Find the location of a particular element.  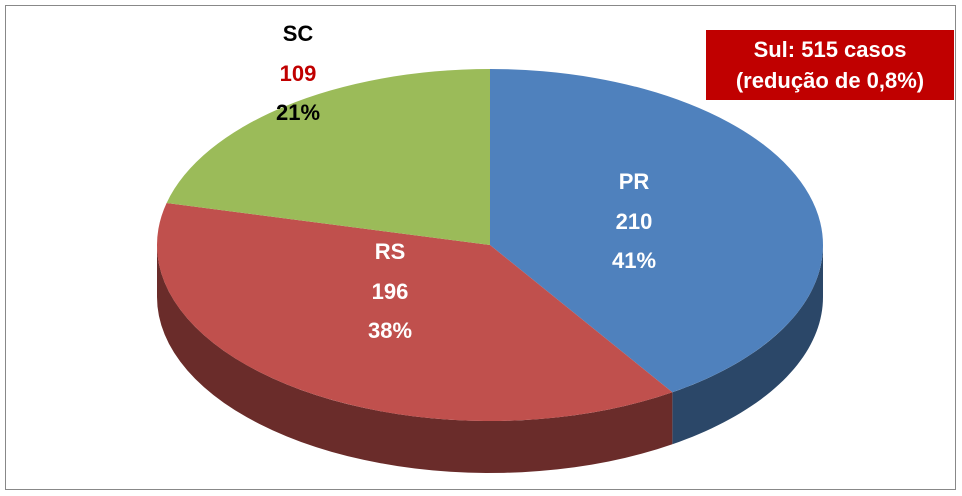

value-label: 210 is located at coordinates (634, 221).